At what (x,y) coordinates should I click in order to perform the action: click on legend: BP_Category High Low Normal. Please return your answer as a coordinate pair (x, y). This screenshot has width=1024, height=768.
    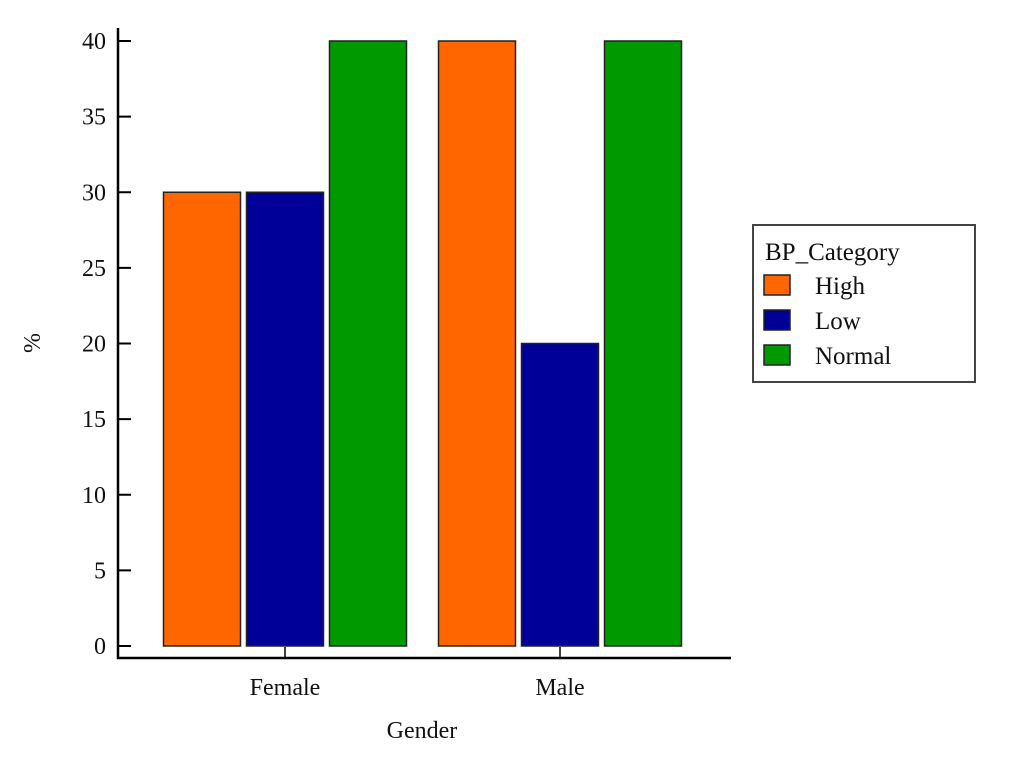
    Looking at the image, I should click on (864, 303).